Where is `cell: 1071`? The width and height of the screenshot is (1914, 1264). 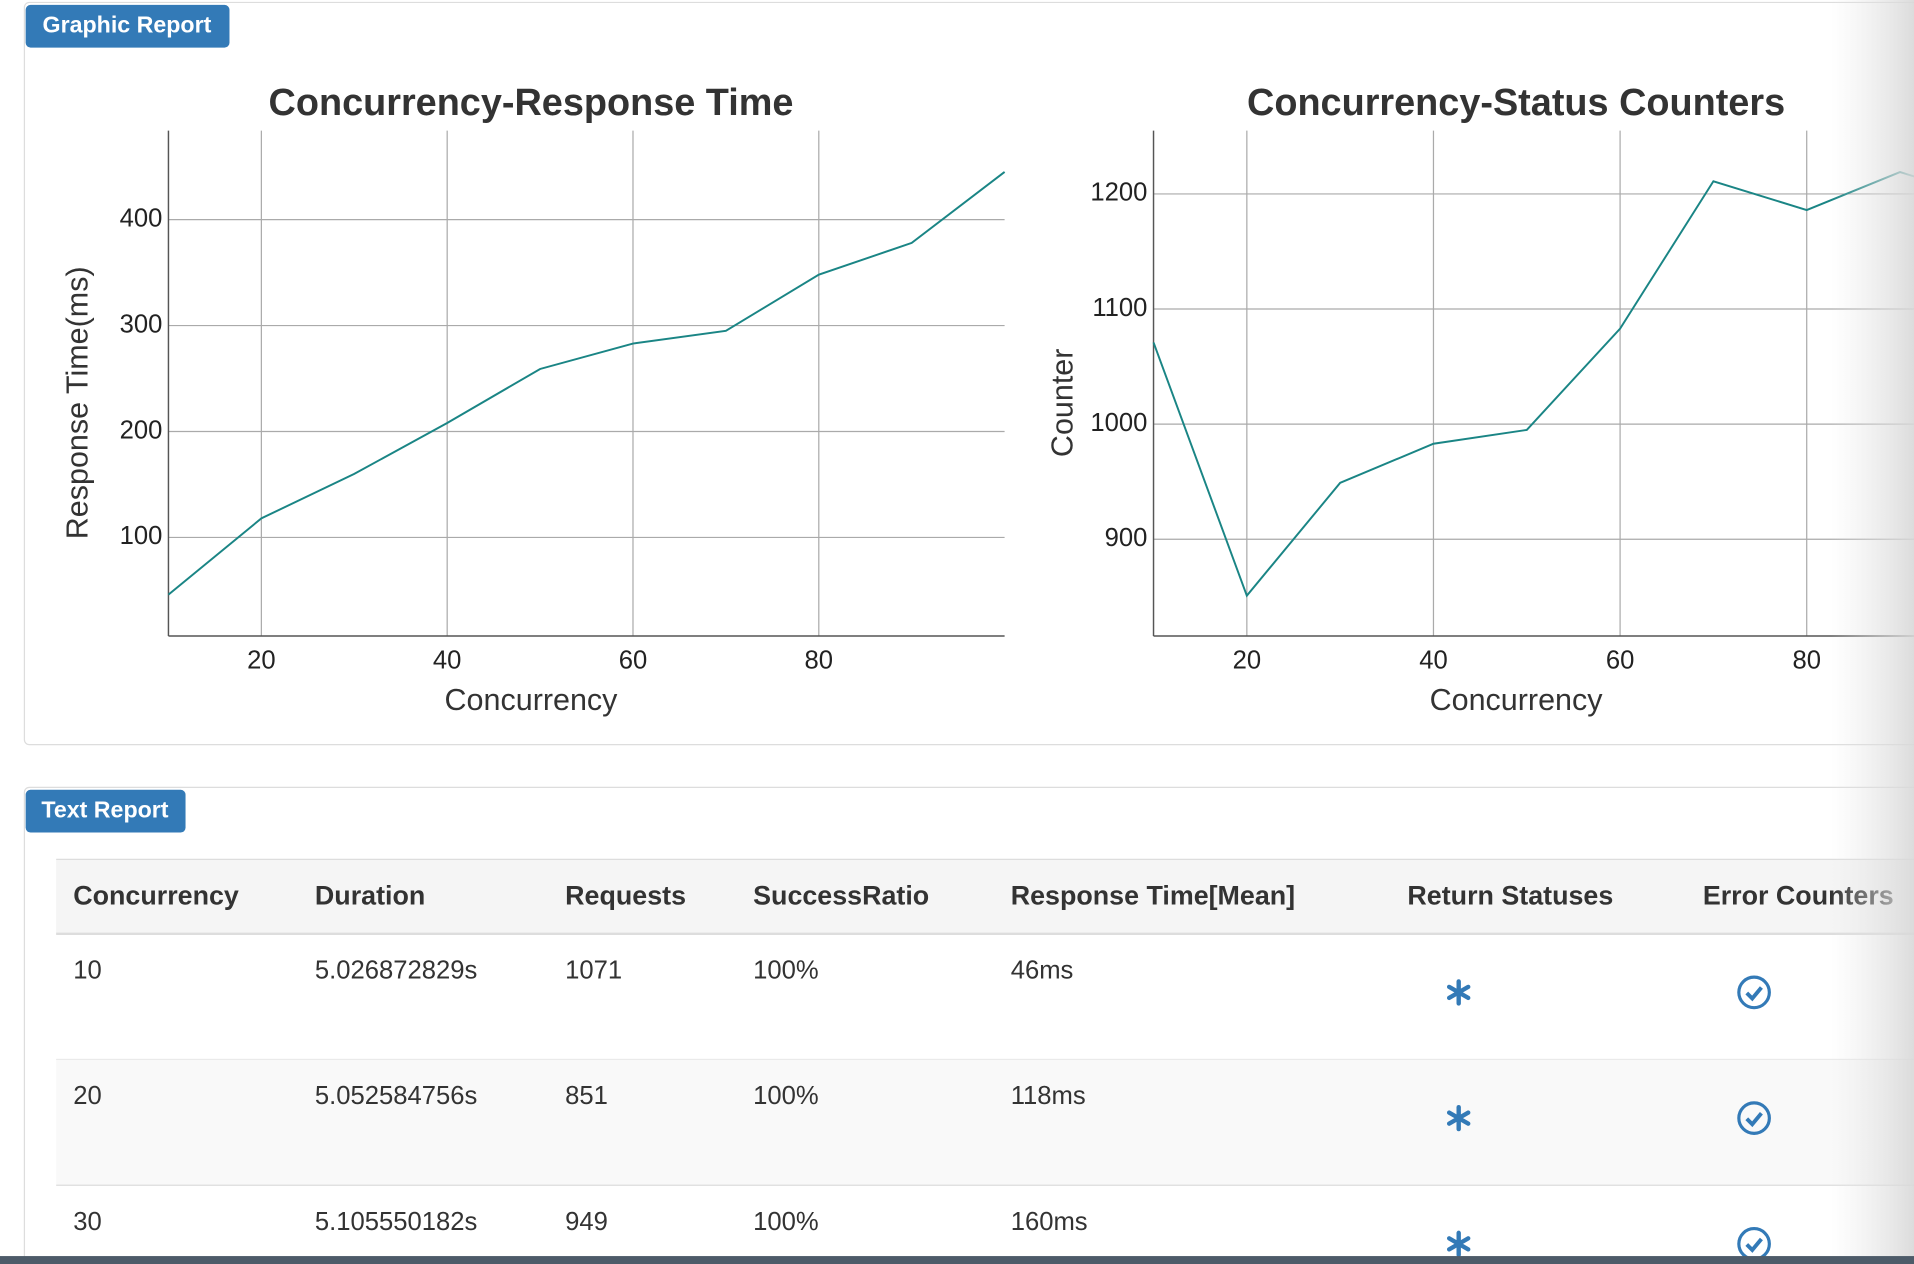 cell: 1071 is located at coordinates (593, 970).